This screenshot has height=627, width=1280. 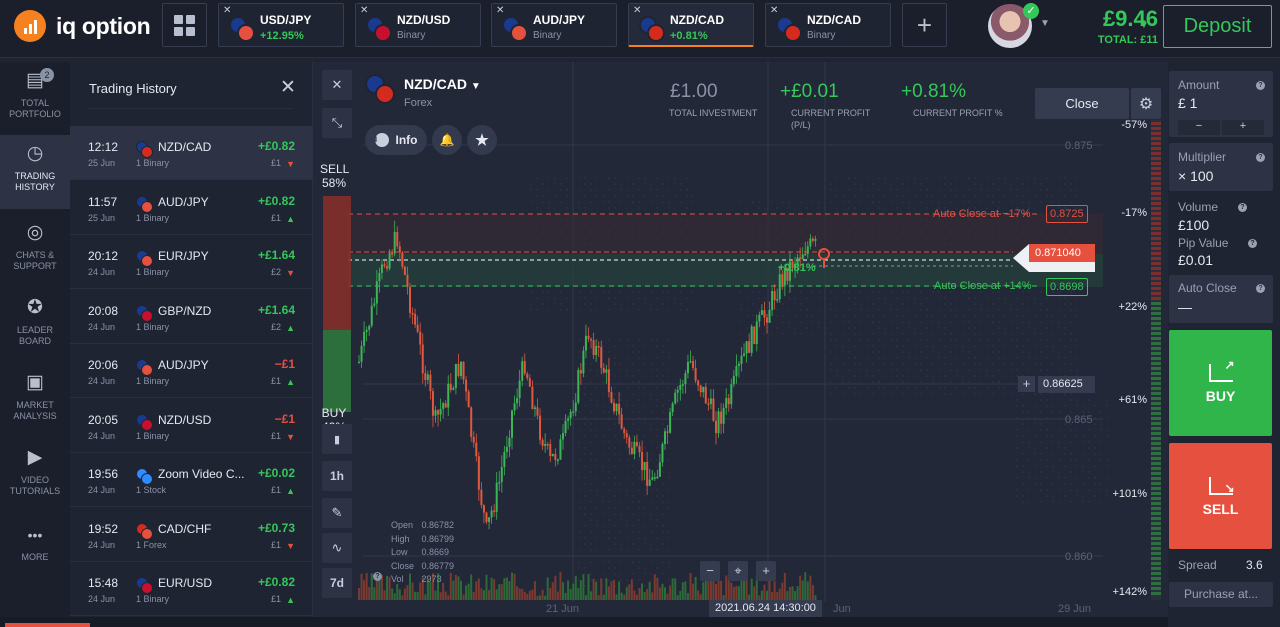 What do you see at coordinates (35, 250) in the screenshot?
I see `nav-item: ◎ CHATS & SUPPORT` at bounding box center [35, 250].